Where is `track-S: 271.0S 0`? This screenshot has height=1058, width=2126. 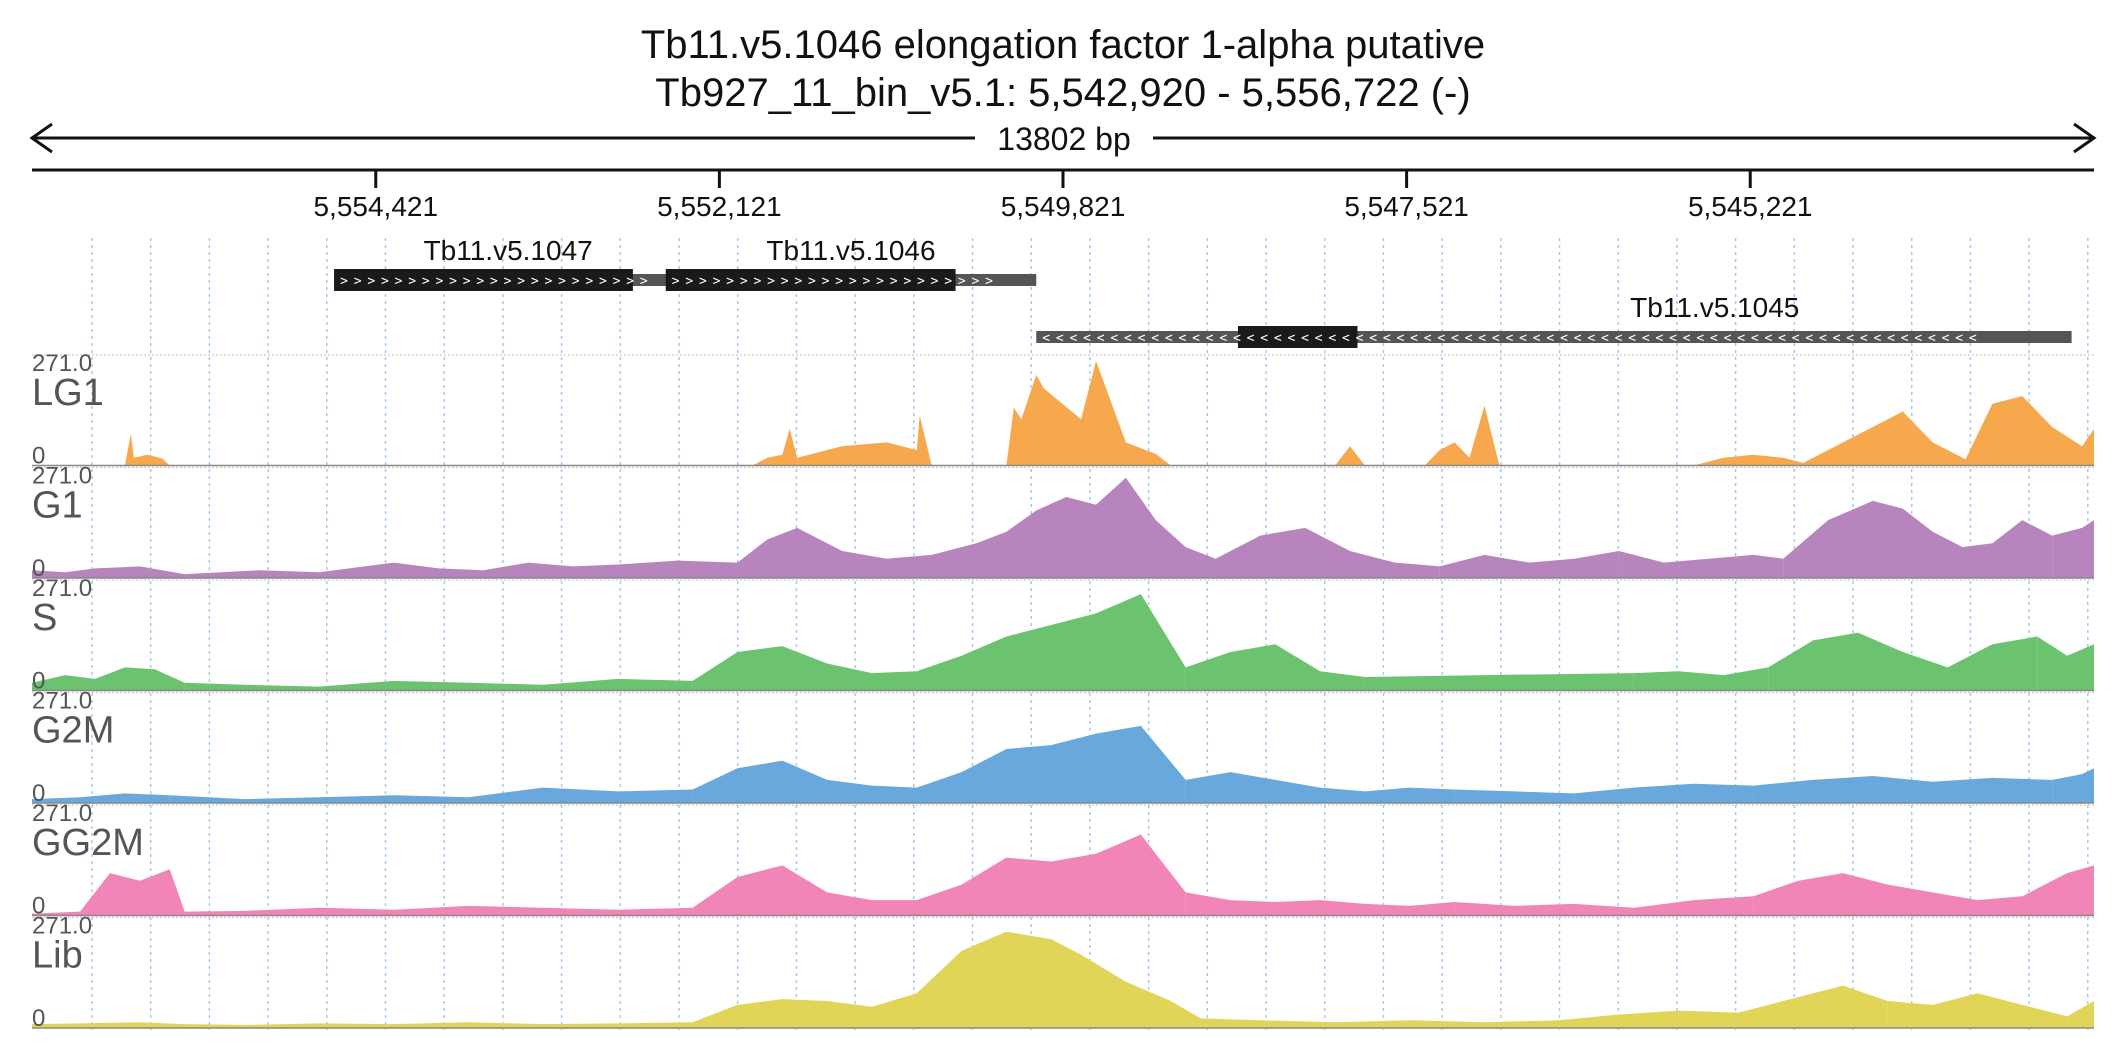 track-S: 271.0S 0 is located at coordinates (1063, 635).